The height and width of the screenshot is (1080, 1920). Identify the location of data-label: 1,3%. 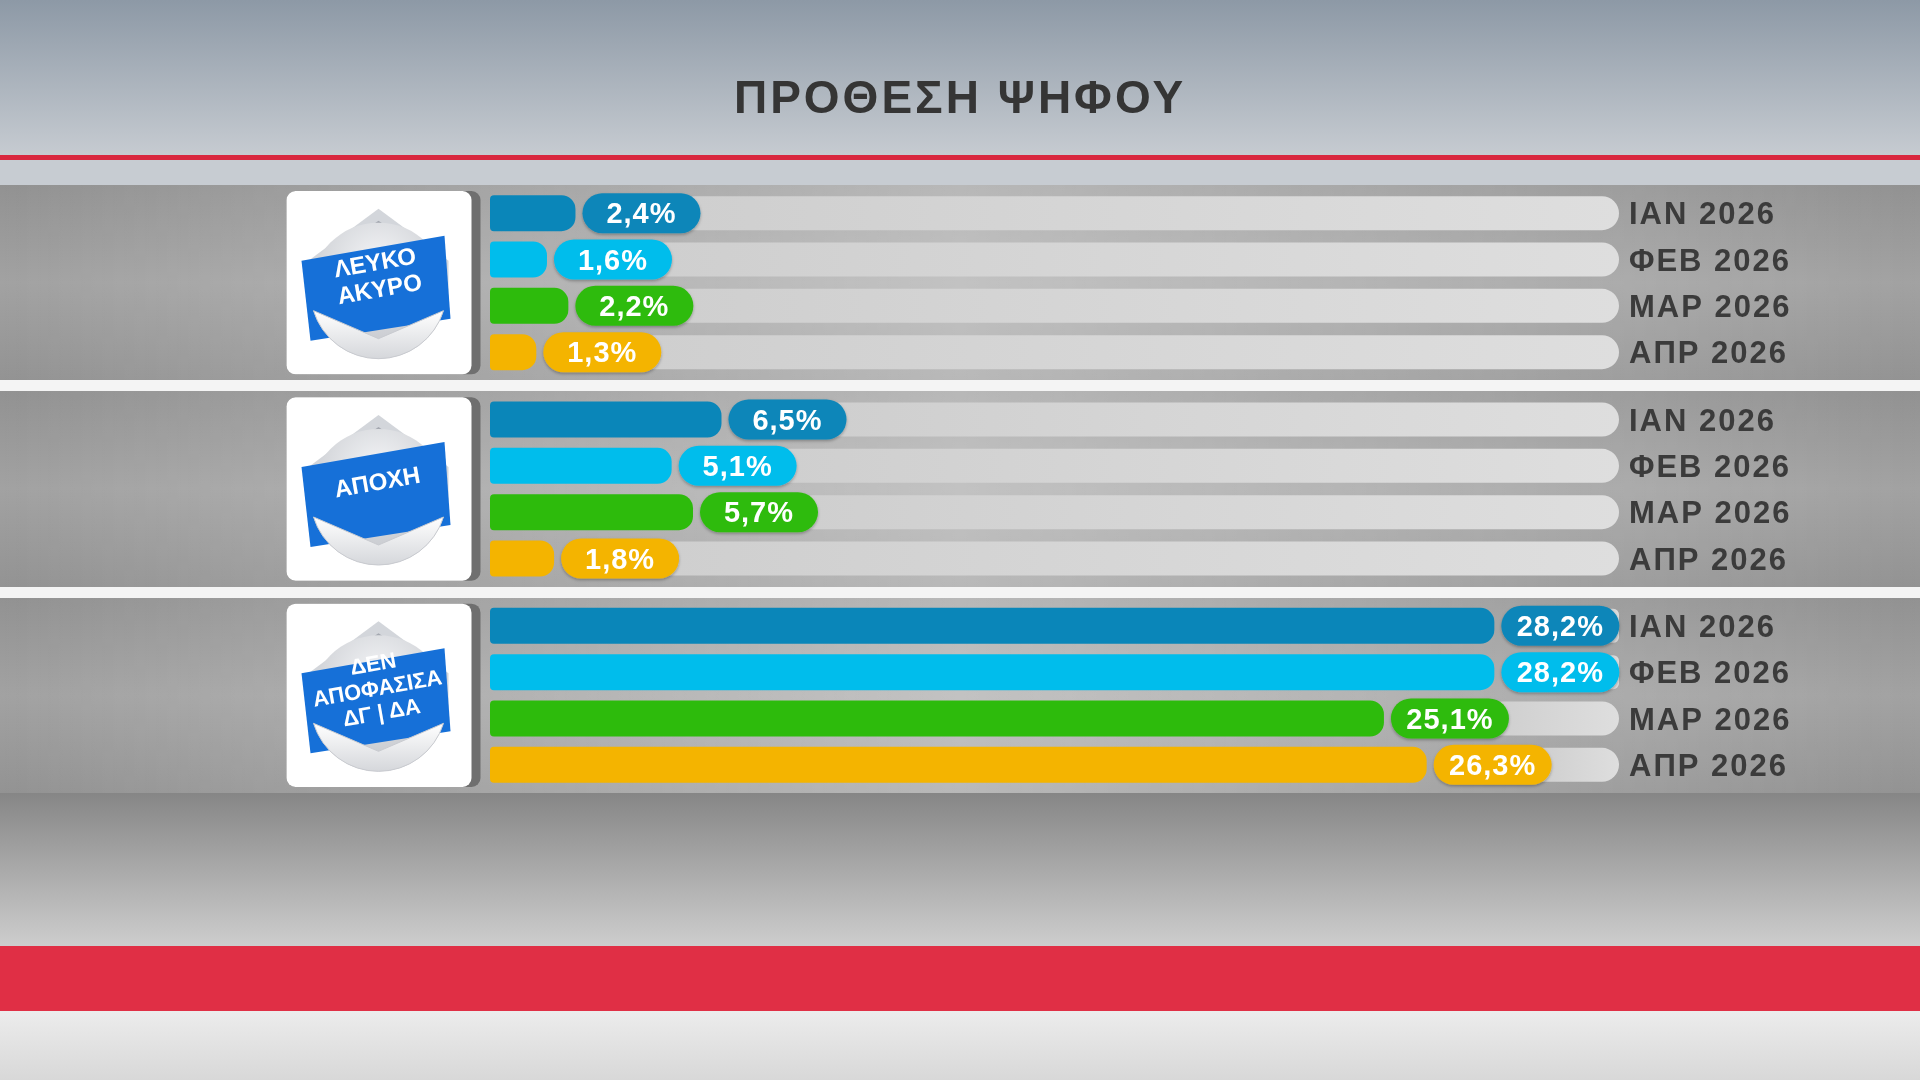
(602, 352).